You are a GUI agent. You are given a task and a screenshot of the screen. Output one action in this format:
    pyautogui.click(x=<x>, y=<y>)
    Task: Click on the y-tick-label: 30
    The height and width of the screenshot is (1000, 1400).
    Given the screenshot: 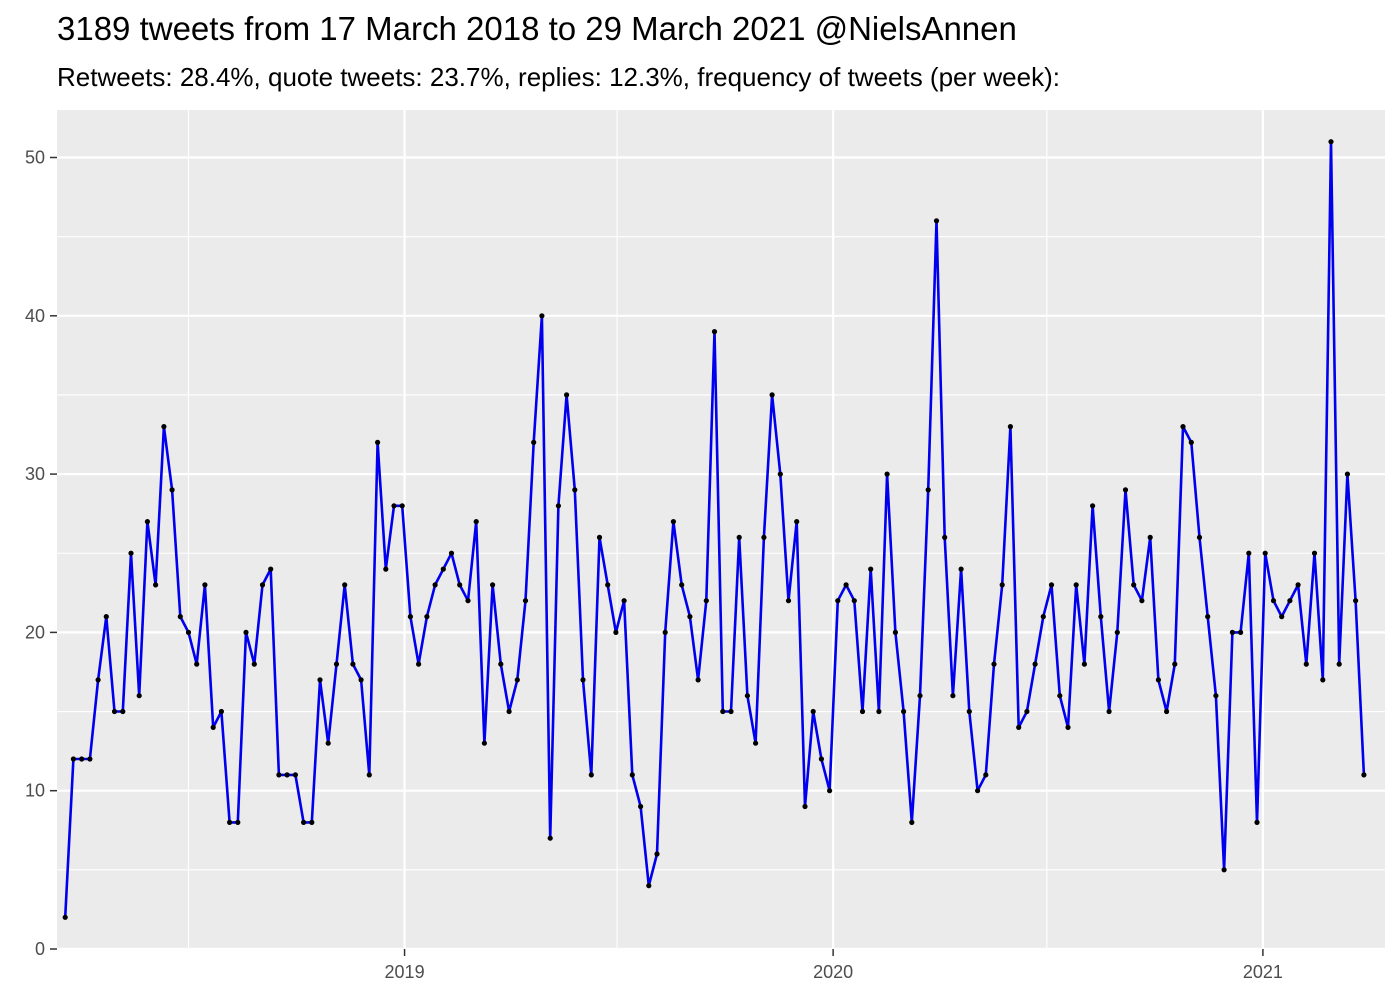 What is the action you would take?
    pyautogui.click(x=35, y=474)
    